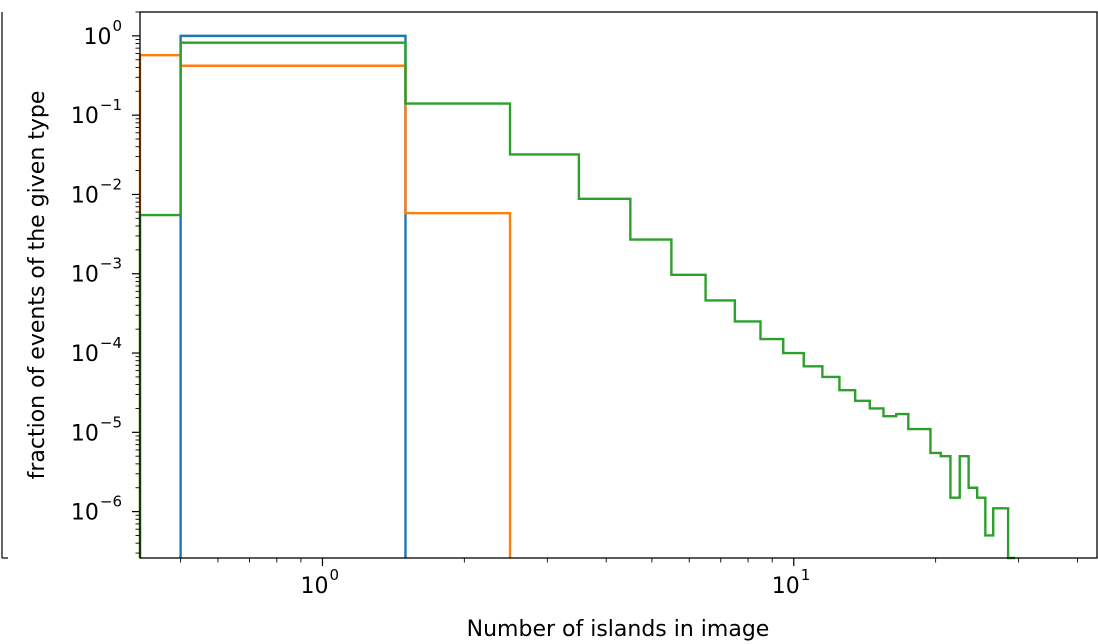 The height and width of the screenshot is (644, 1098). What do you see at coordinates (334, 575) in the screenshot?
I see `x-tick-label-exponent: 0` at bounding box center [334, 575].